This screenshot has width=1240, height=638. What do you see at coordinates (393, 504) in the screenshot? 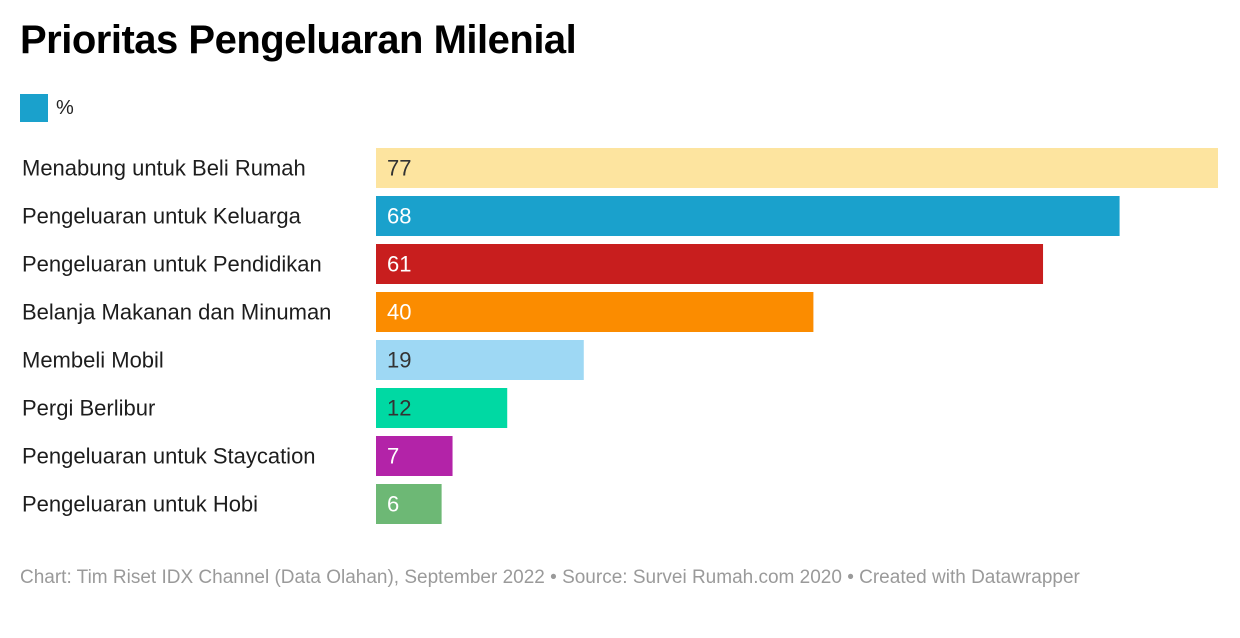
I see `value-label: 6` at bounding box center [393, 504].